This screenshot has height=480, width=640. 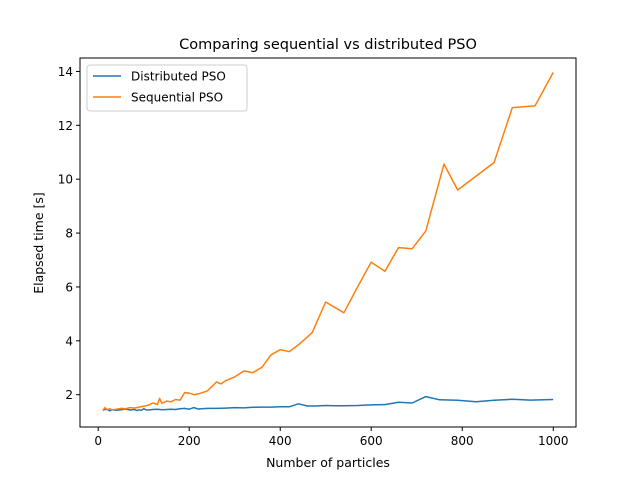 What do you see at coordinates (371, 441) in the screenshot?
I see `x-tick-label: 600` at bounding box center [371, 441].